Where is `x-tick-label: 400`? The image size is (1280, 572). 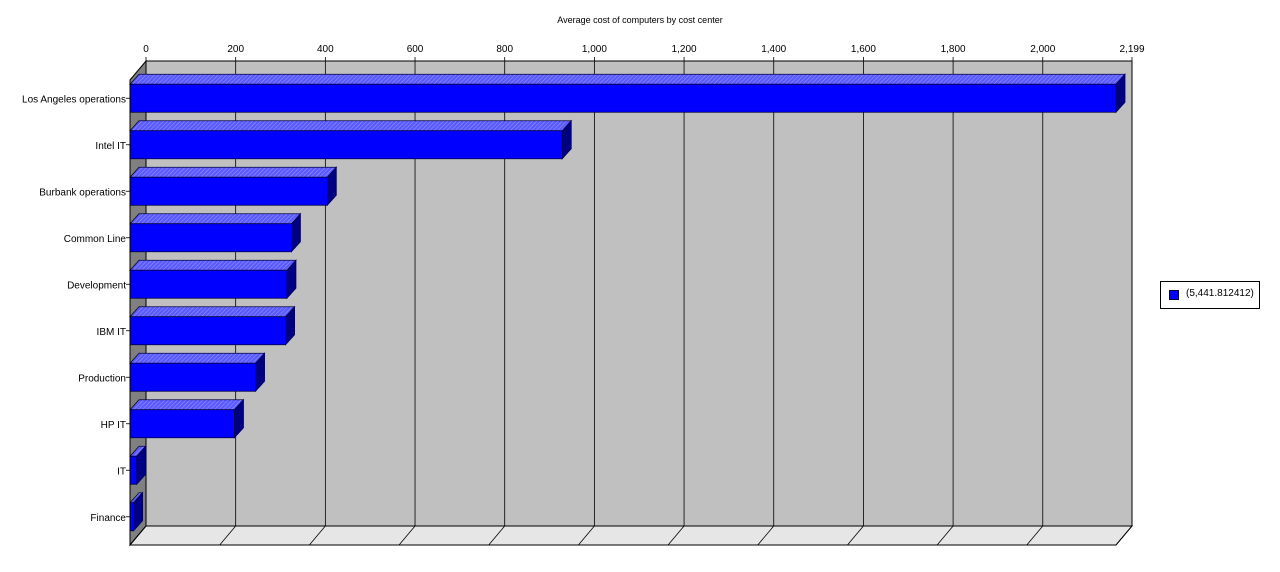 x-tick-label: 400 is located at coordinates (325, 49).